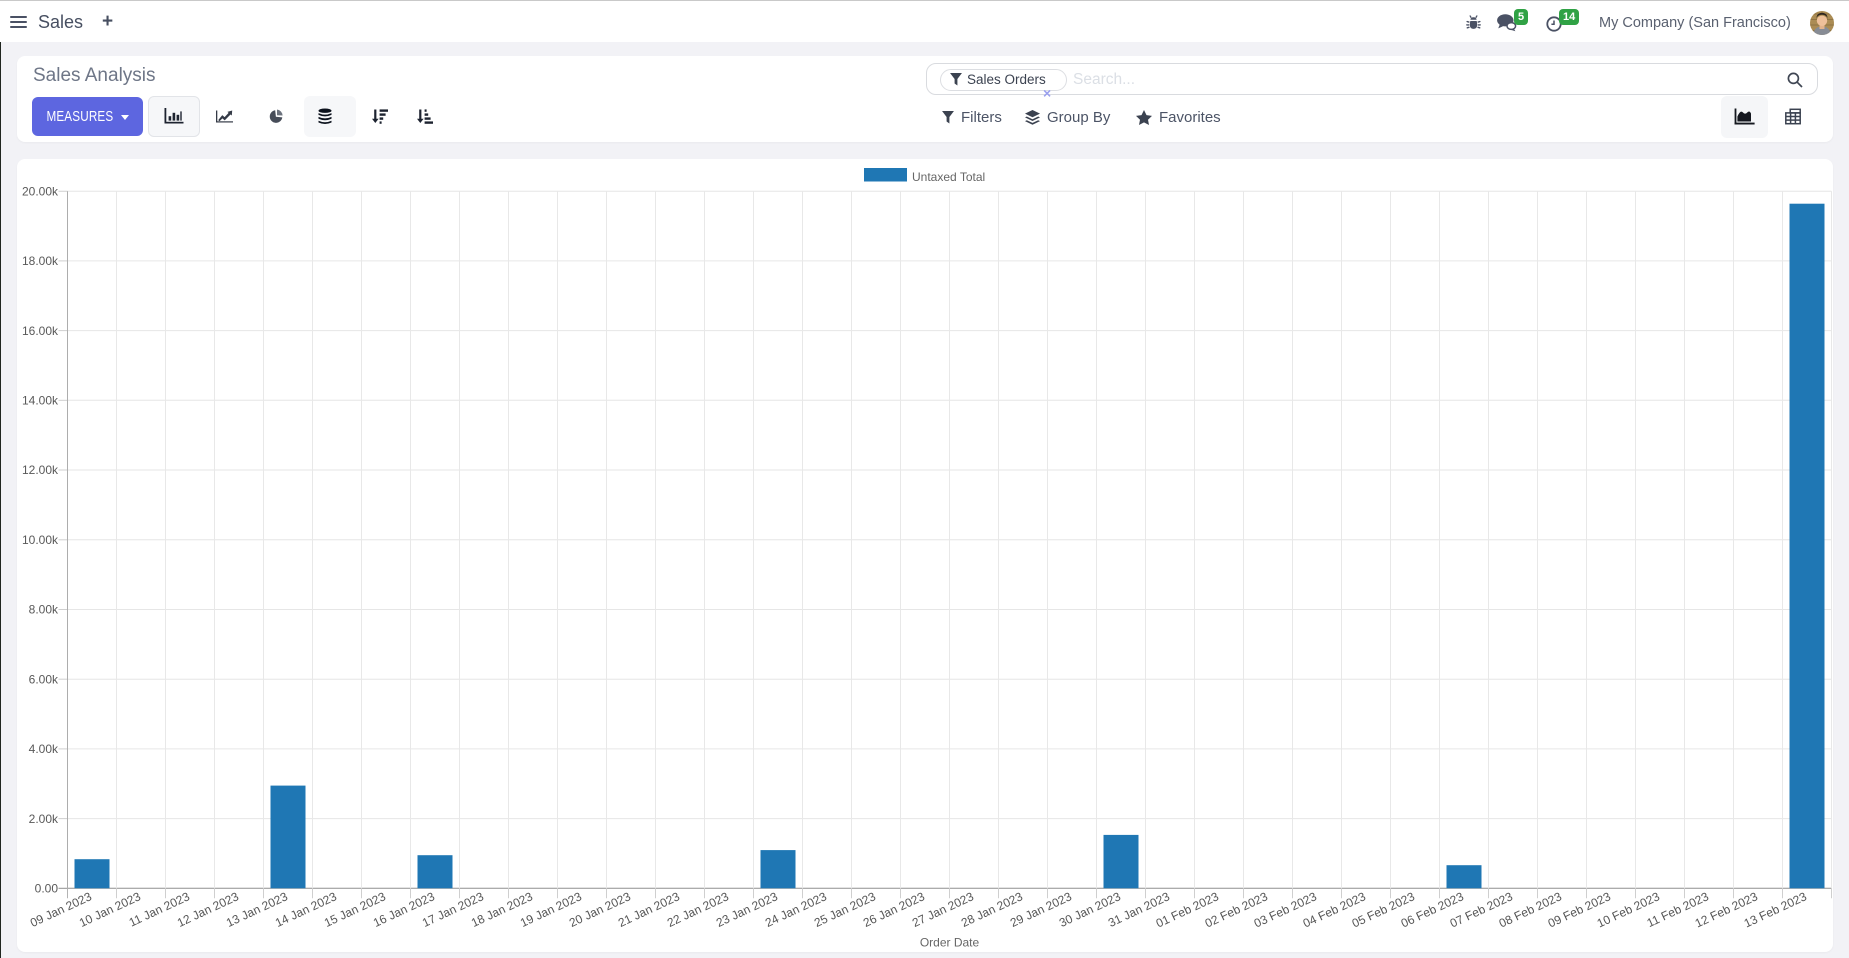 The width and height of the screenshot is (1849, 958). I want to click on svg-text: 0.00, so click(47, 889).